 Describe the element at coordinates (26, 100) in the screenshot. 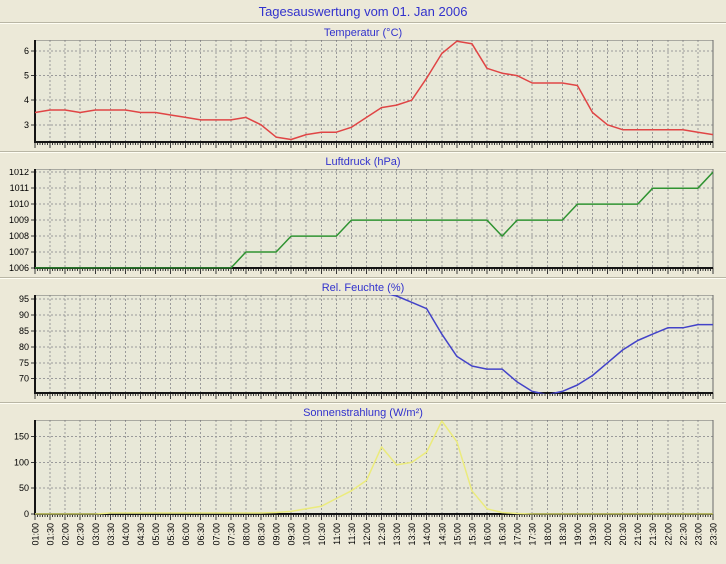

I see `svg-text: 4` at that location.